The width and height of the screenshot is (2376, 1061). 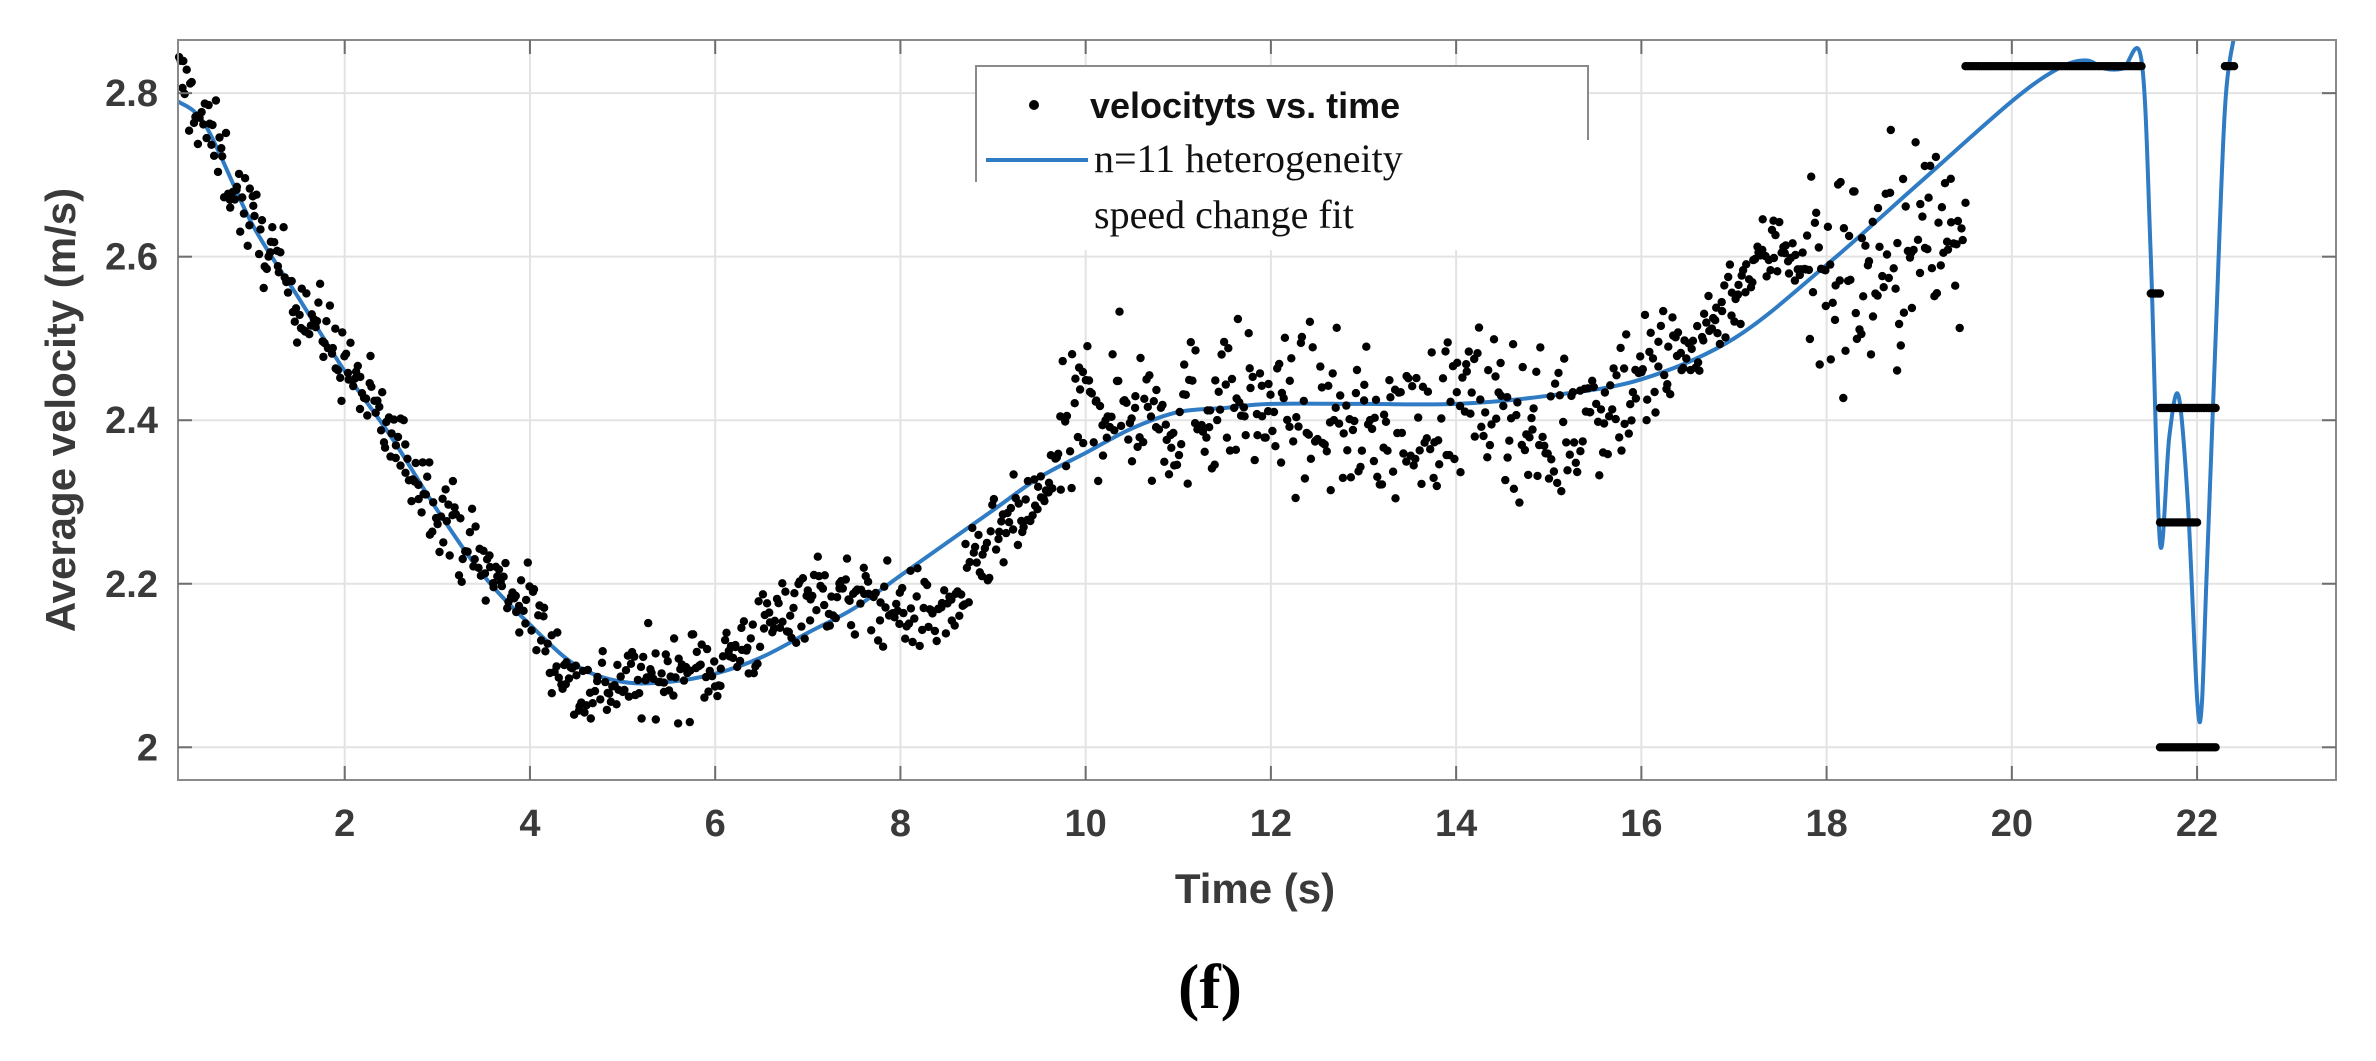 I want to click on x-tick-label: 20, so click(x=2012, y=824).